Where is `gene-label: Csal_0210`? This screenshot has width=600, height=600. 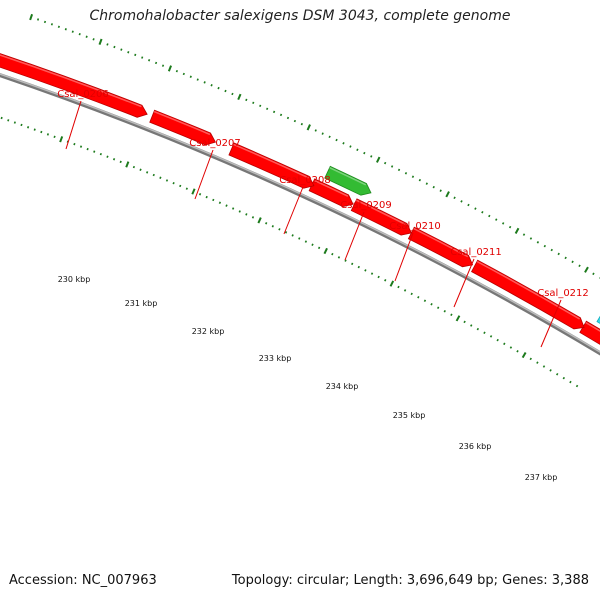 gene-label: Csal_0210 is located at coordinates (415, 226).